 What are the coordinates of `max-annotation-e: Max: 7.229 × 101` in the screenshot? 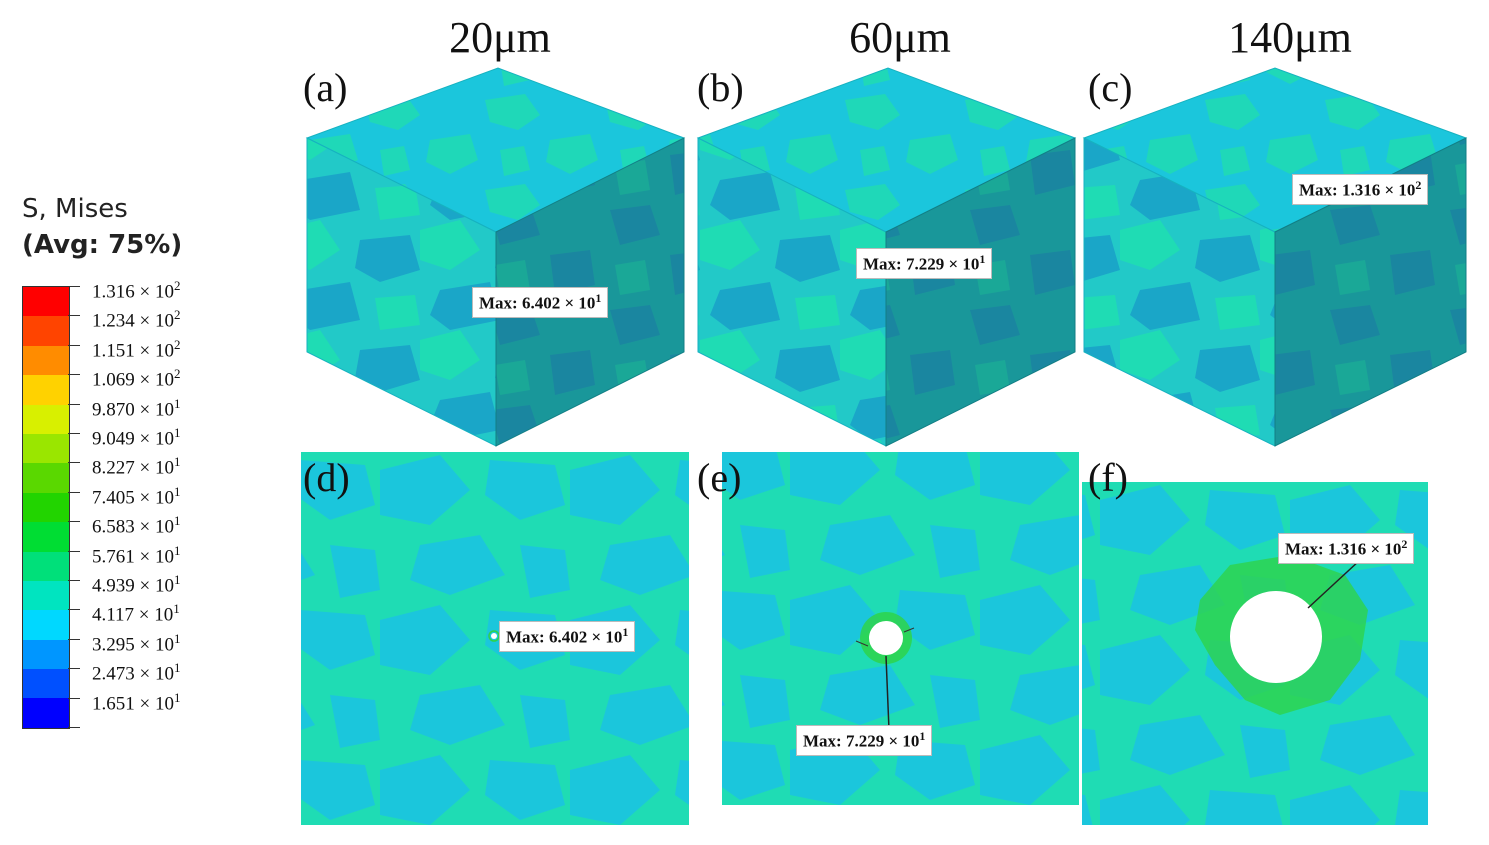 It's located at (864, 740).